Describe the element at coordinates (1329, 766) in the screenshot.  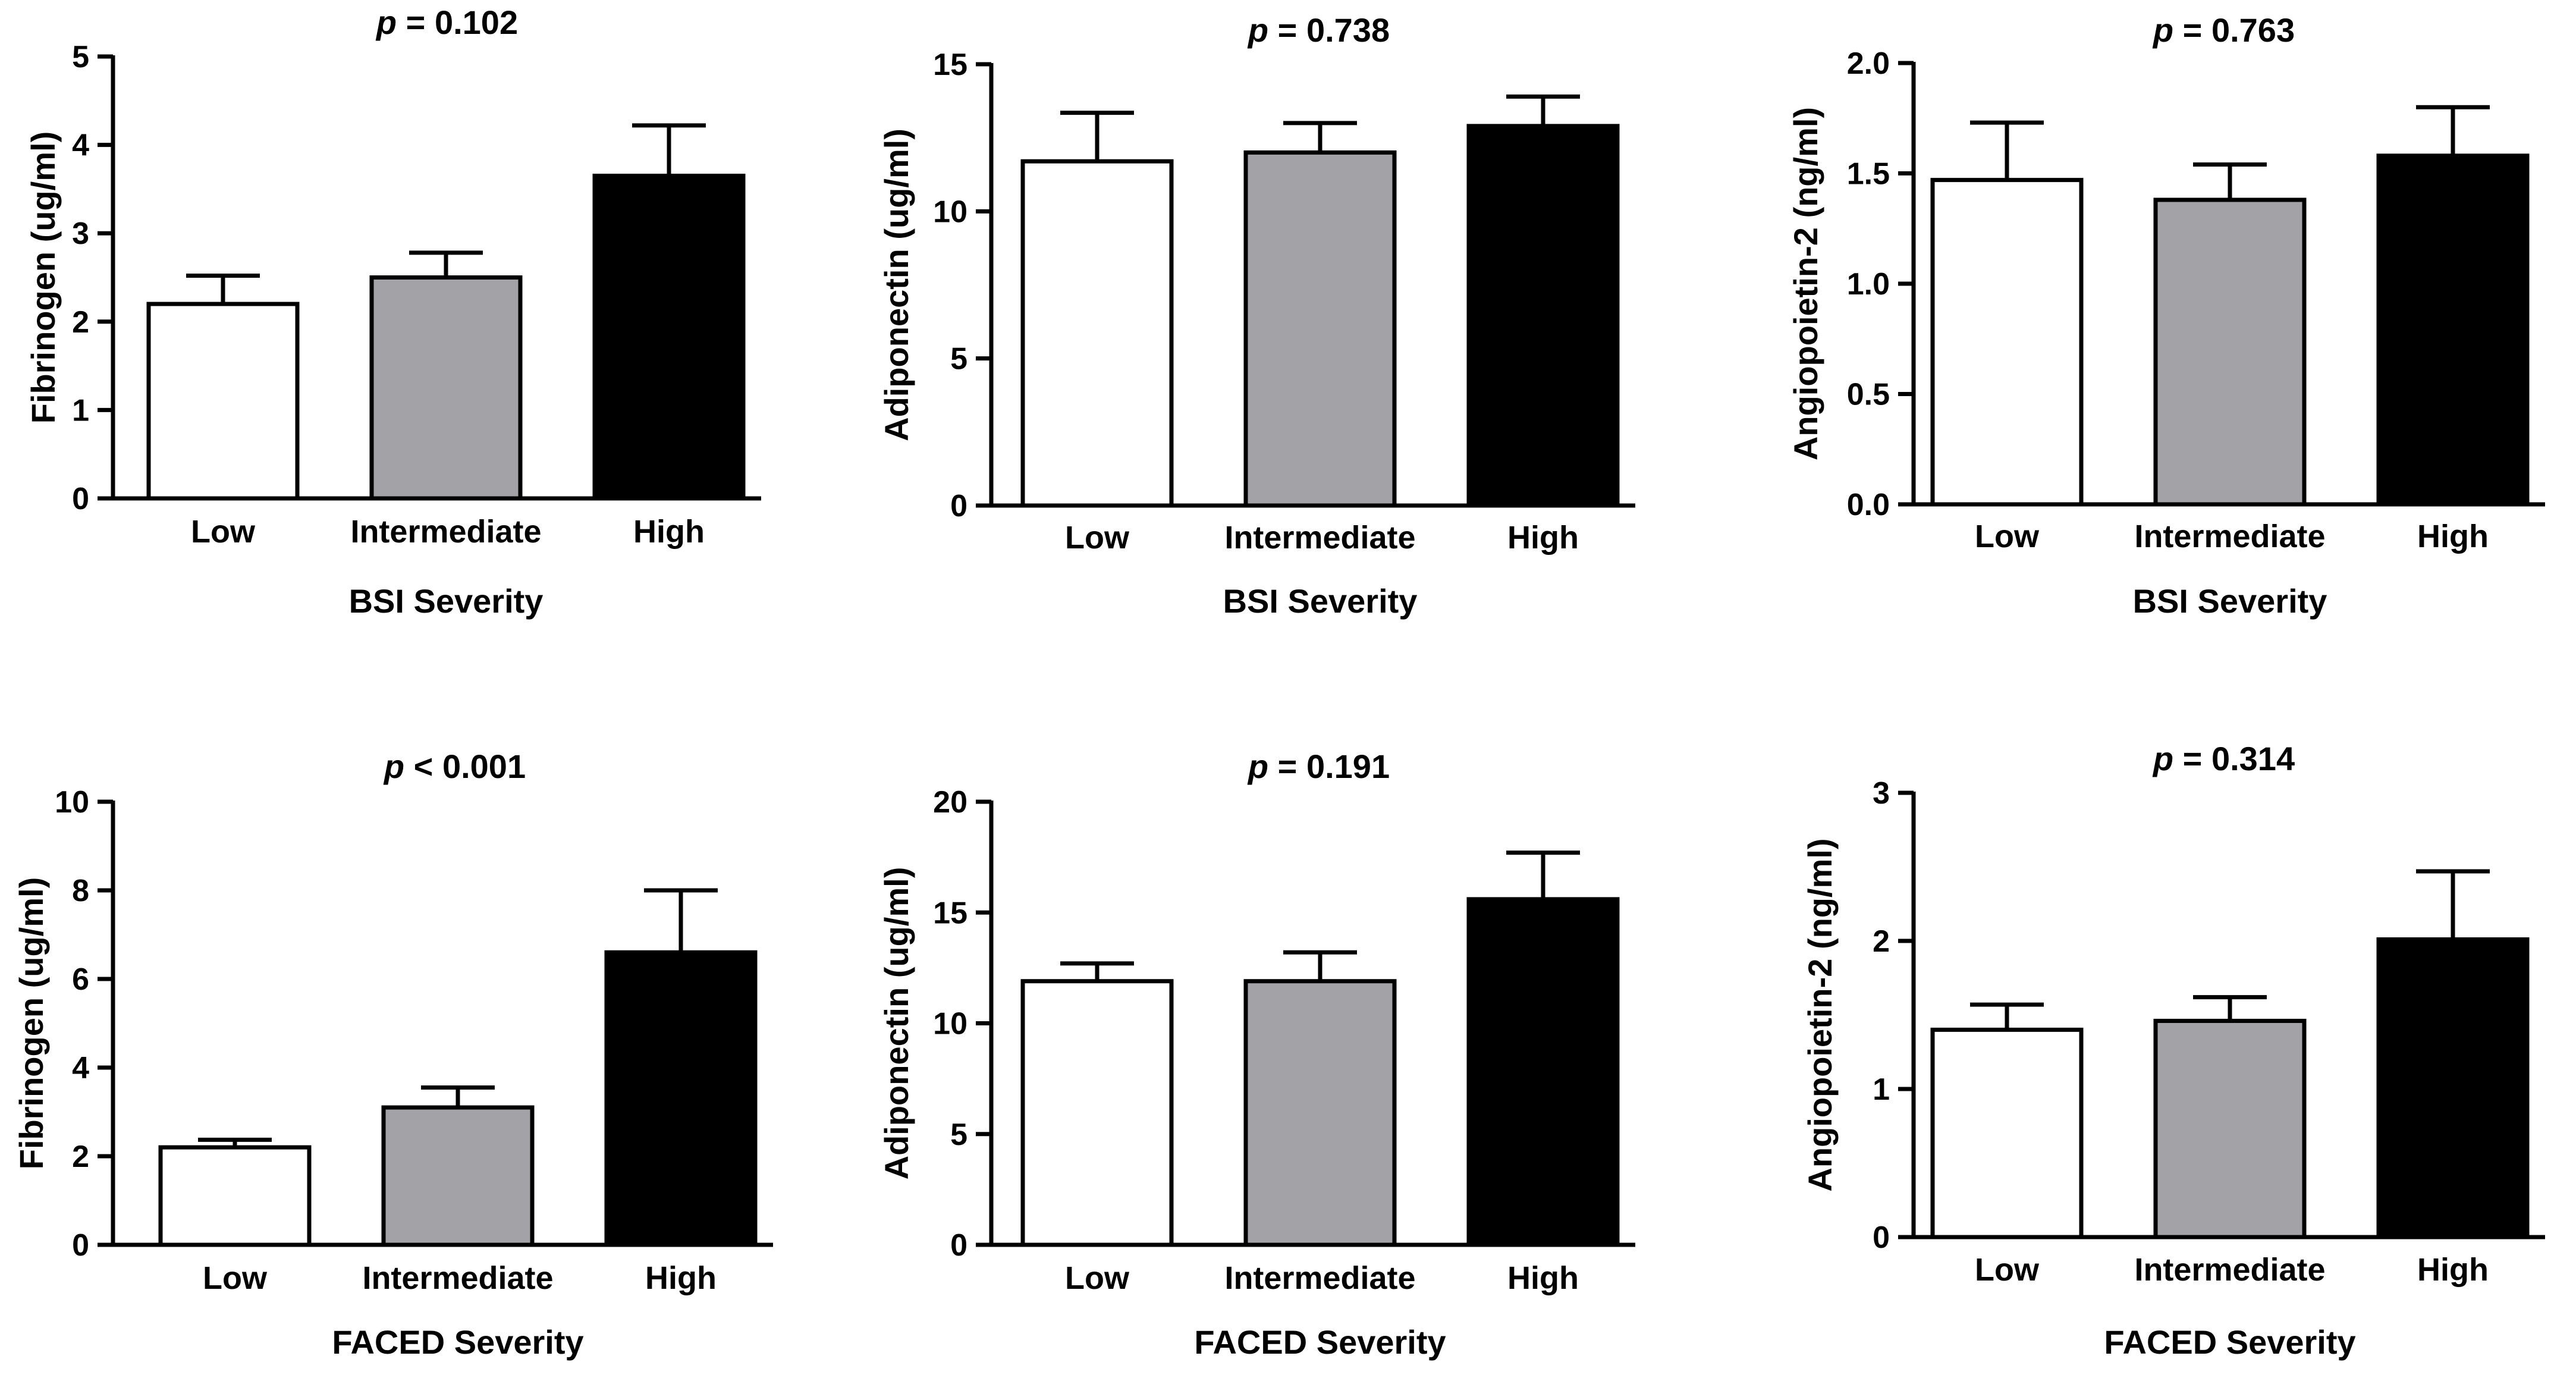
I see `title-value: = 0.191` at that location.